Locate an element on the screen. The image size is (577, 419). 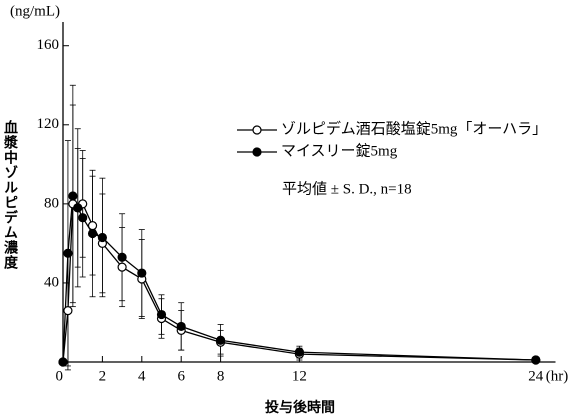
y-tick-label: 80 is located at coordinates (51, 203).